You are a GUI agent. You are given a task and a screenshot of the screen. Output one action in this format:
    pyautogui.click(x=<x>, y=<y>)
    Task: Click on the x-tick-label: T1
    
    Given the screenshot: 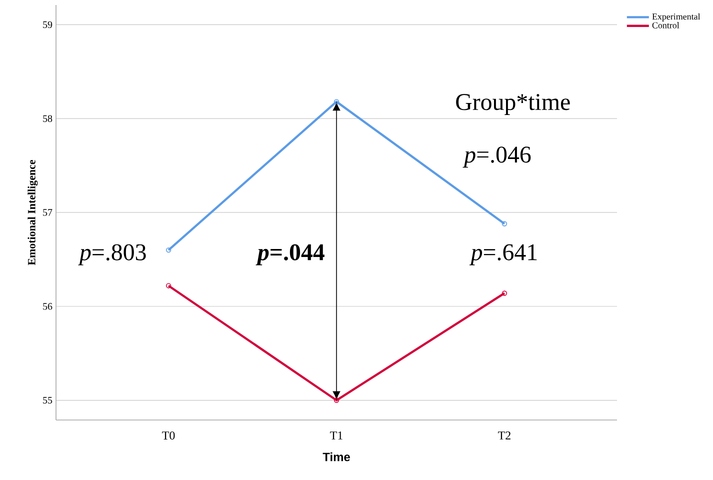 What is the action you would take?
    pyautogui.click(x=336, y=436)
    